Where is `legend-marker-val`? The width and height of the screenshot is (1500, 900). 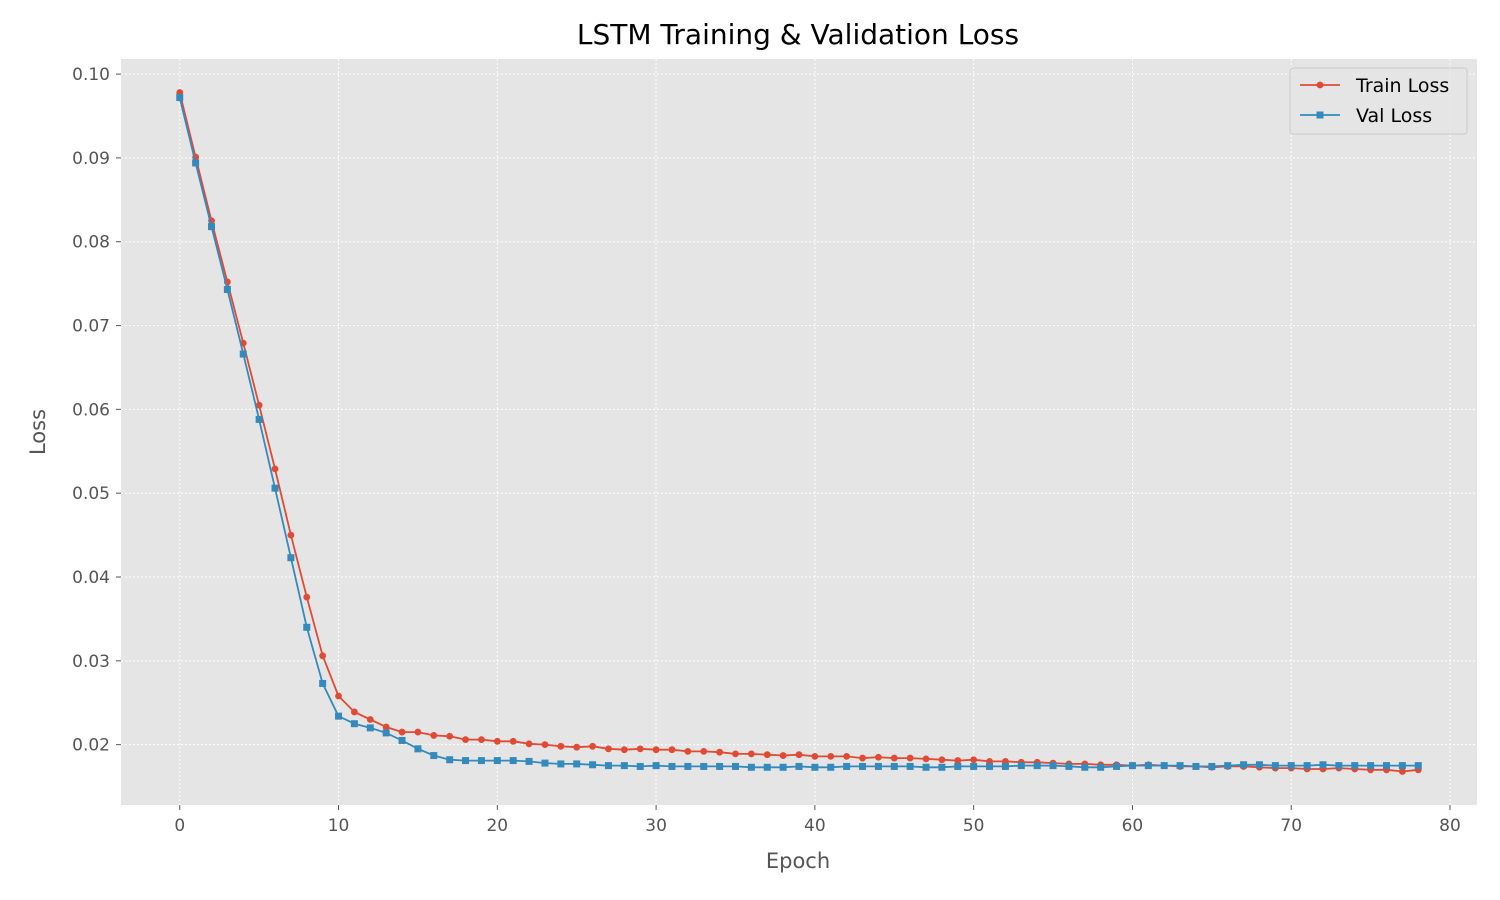
legend-marker-val is located at coordinates (1320, 115).